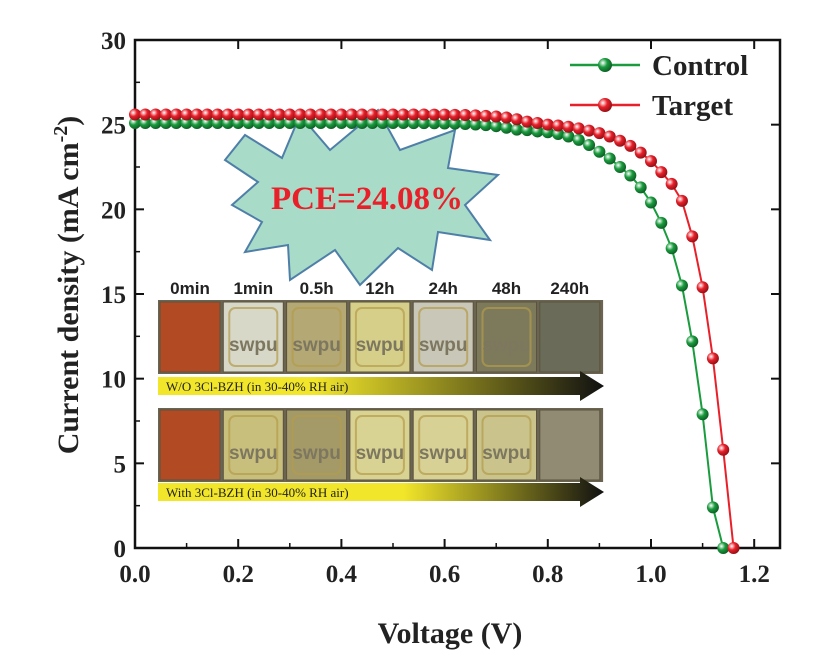 This screenshot has width=813, height=670. I want to click on y-tick-label: 30, so click(113, 41).